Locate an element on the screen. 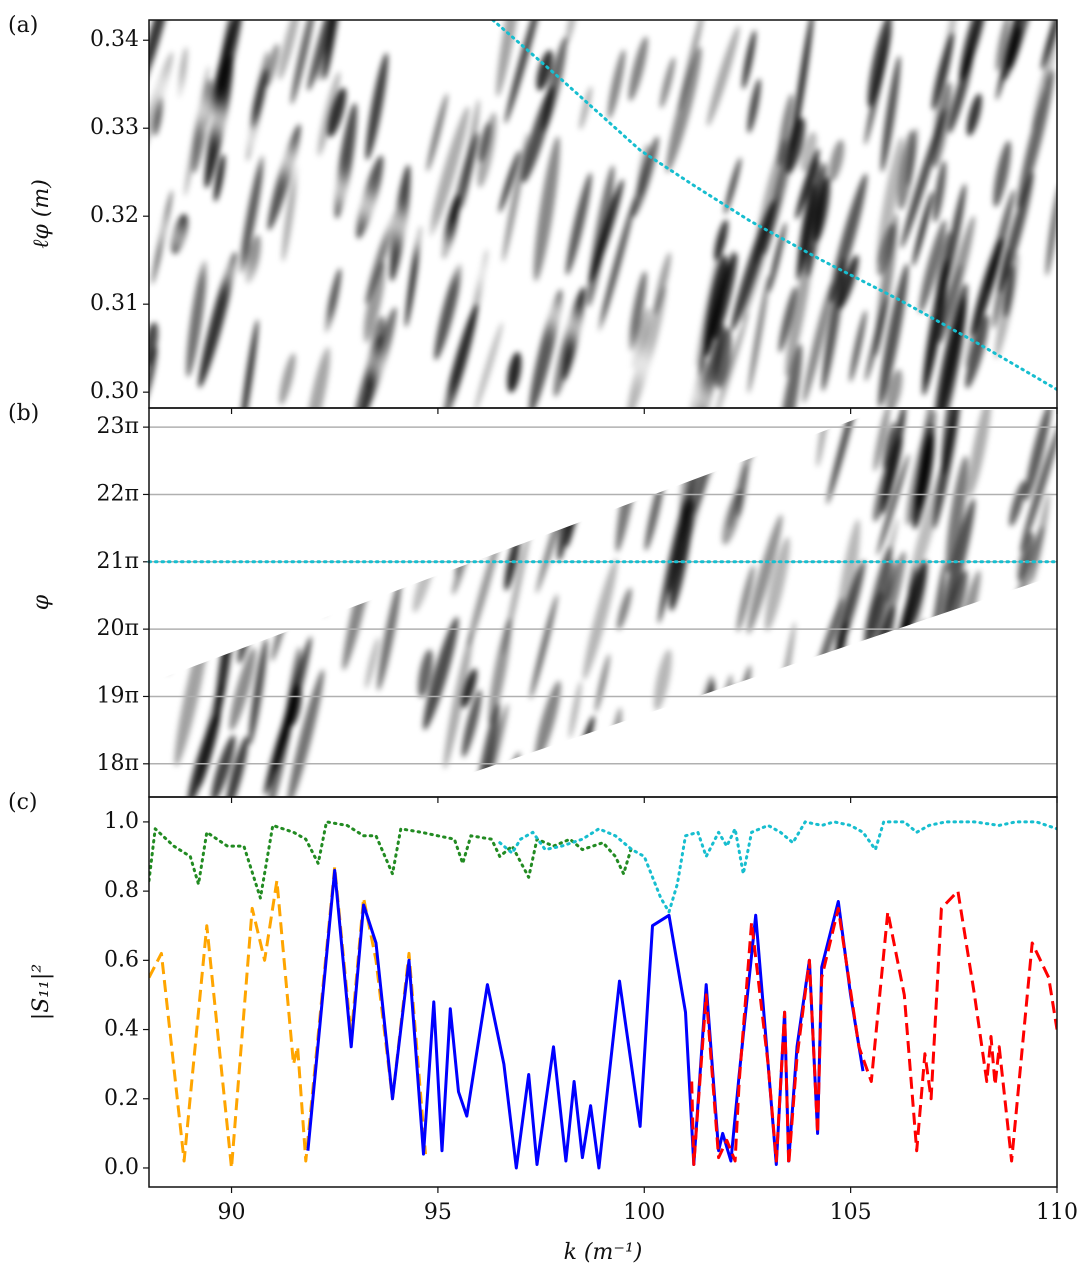  y-tick-label: 0.31 is located at coordinates (114, 303).